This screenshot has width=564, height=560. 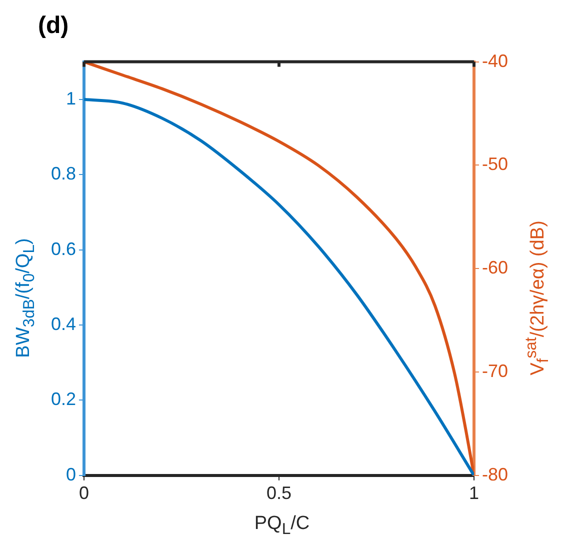 What do you see at coordinates (71, 98) in the screenshot?
I see `y-tick-label: 1` at bounding box center [71, 98].